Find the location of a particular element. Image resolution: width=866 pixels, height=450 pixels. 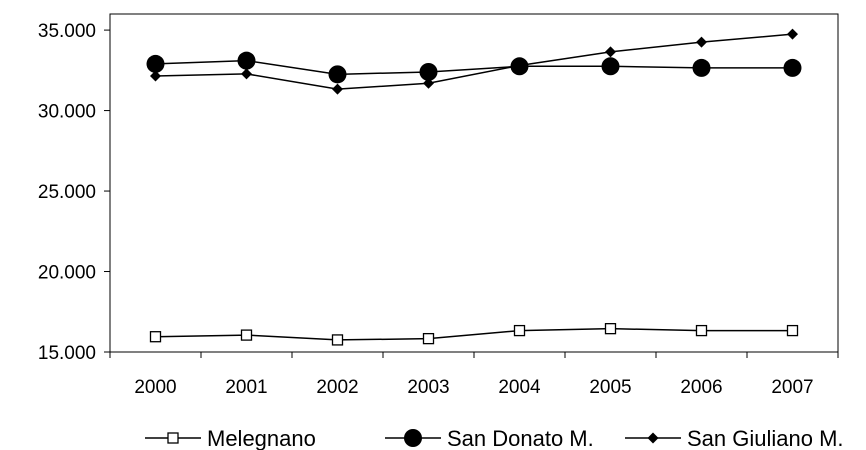

series-san-donato-m is located at coordinates (474, 67).